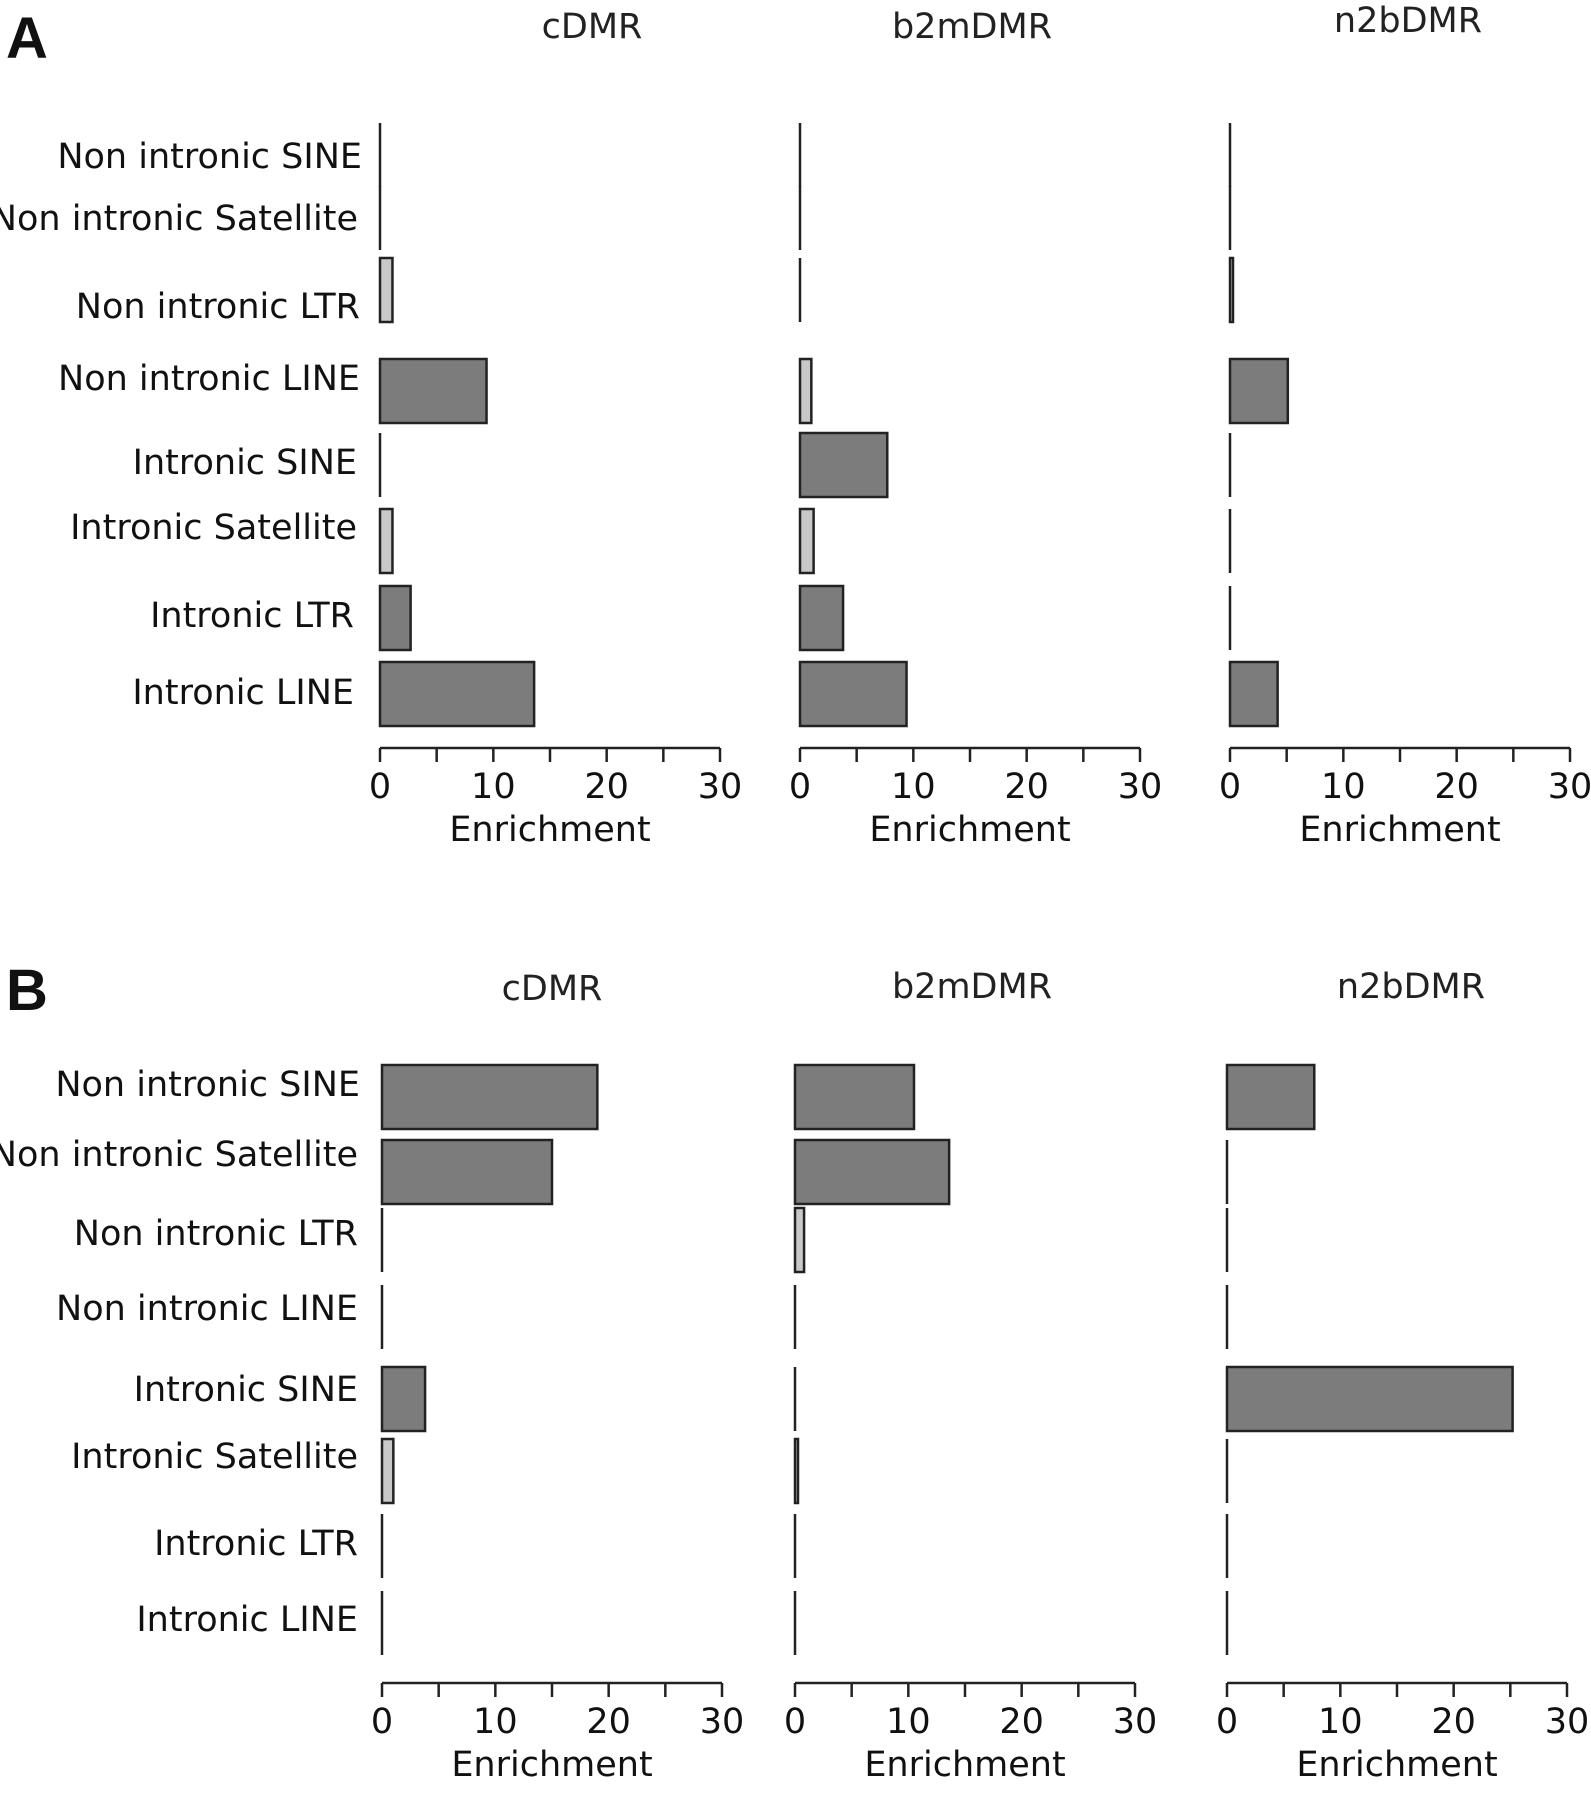 This screenshot has height=1800, width=1591. What do you see at coordinates (27, 38) in the screenshot?
I see `panel-letter-a: A` at bounding box center [27, 38].